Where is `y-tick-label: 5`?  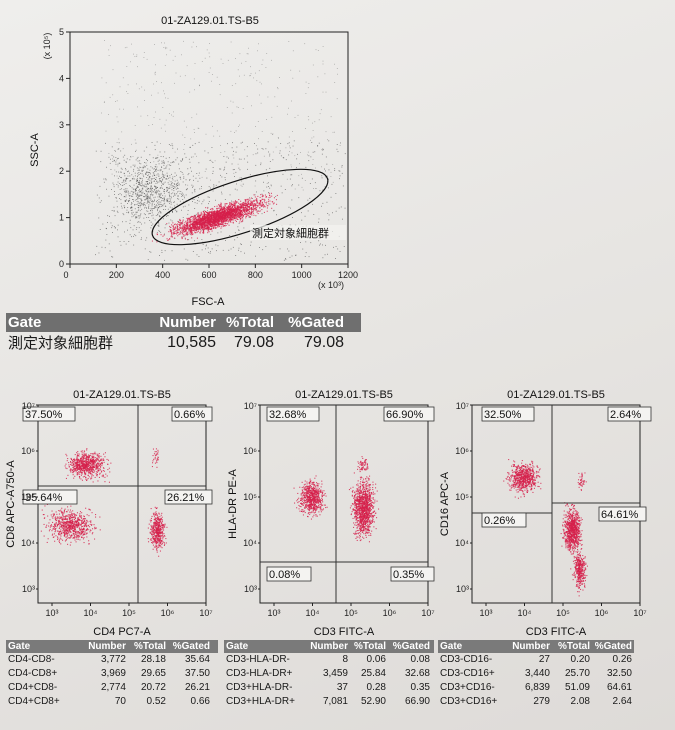 y-tick-label: 5 is located at coordinates (61, 32).